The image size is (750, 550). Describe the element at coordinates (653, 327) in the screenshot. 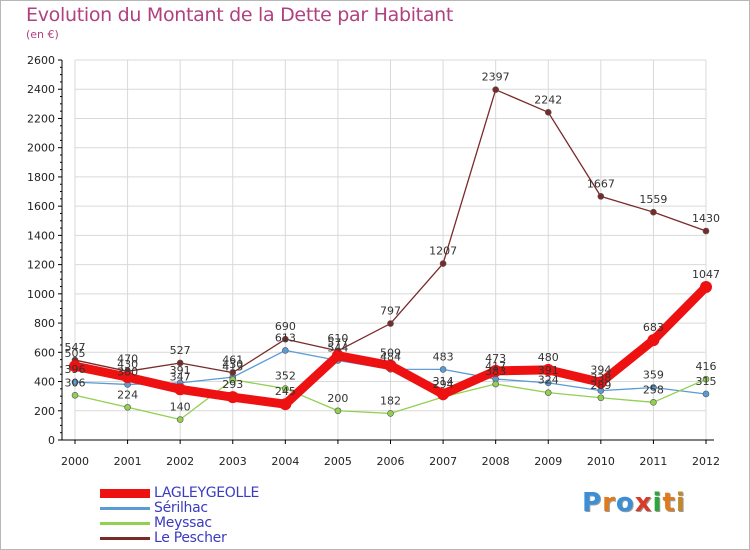

I see `data-label: 683` at that location.